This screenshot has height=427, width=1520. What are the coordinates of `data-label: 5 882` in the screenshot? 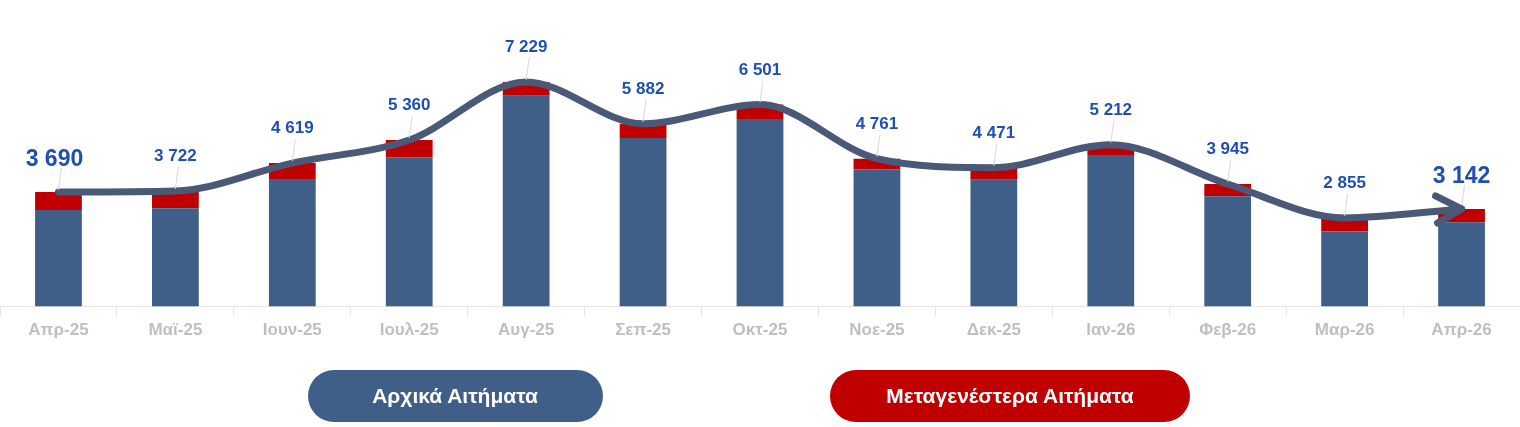 It's located at (643, 88).